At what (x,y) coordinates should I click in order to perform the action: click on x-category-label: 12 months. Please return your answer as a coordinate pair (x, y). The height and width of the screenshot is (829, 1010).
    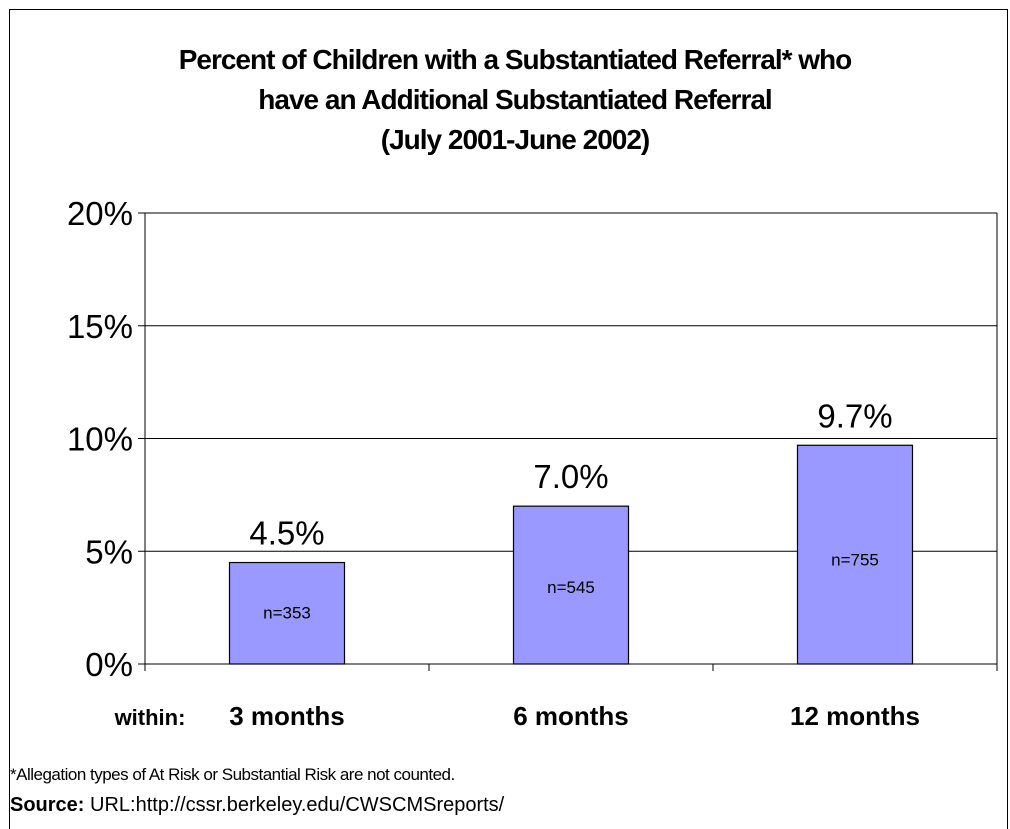
    Looking at the image, I should click on (855, 716).